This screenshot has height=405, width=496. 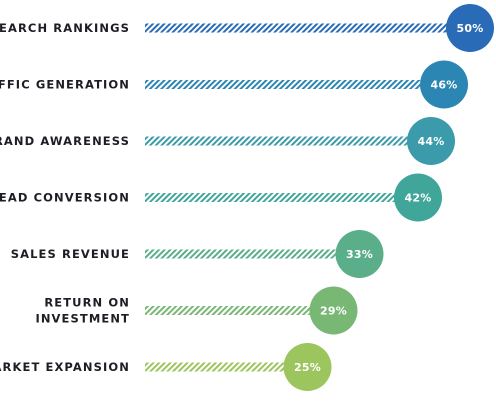 I want to click on category-label-5-line-1: INVESTMENT, so click(x=82, y=319).